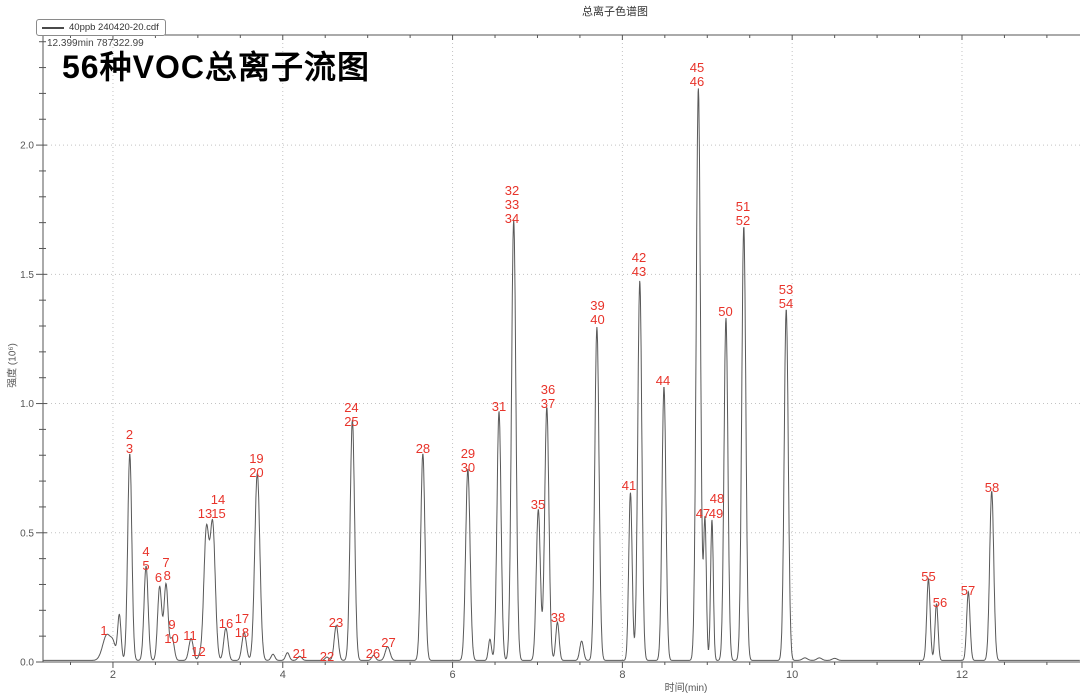 This screenshot has width=1080, height=697. Describe the element at coordinates (13, 365) in the screenshot. I see `y-axis-title: 强度 (10⁶)` at that location.